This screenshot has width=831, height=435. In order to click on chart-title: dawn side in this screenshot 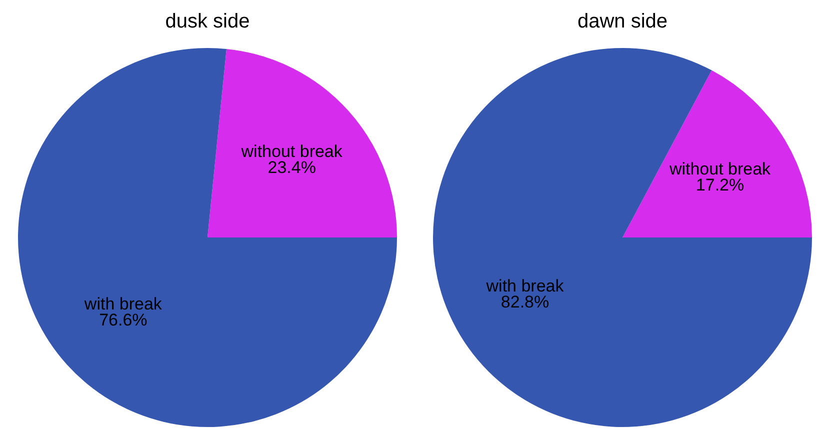, I will do `click(622, 21)`.